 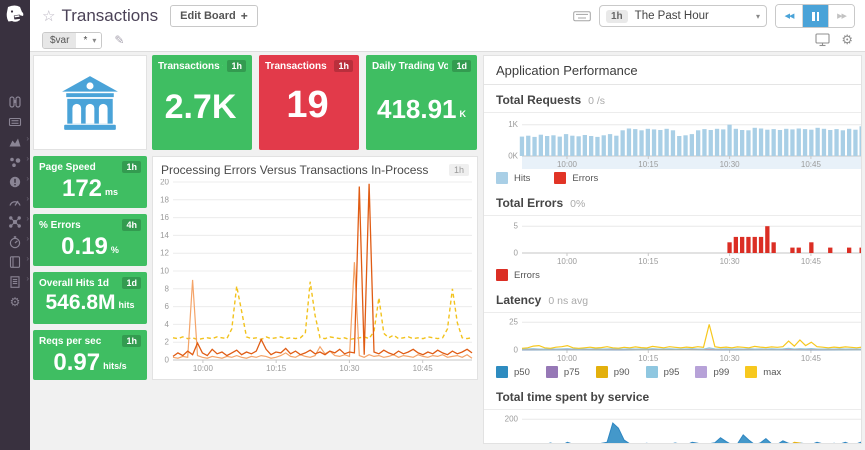 I want to click on legend-item-p75: p75, so click(x=562, y=372).